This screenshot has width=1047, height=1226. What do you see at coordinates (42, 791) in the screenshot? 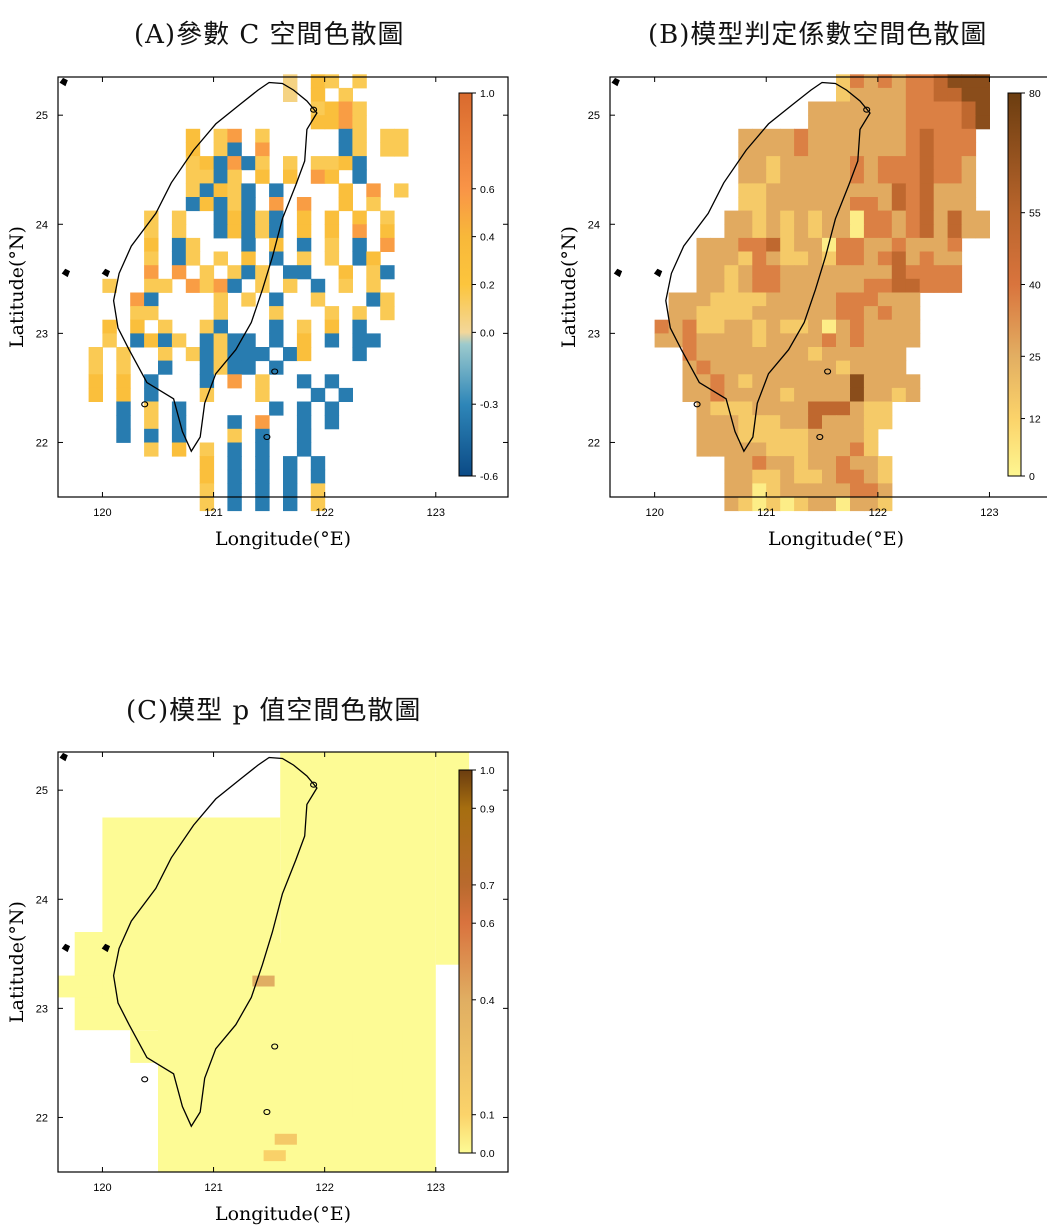
I see `y-tick-label: 25` at bounding box center [42, 791].